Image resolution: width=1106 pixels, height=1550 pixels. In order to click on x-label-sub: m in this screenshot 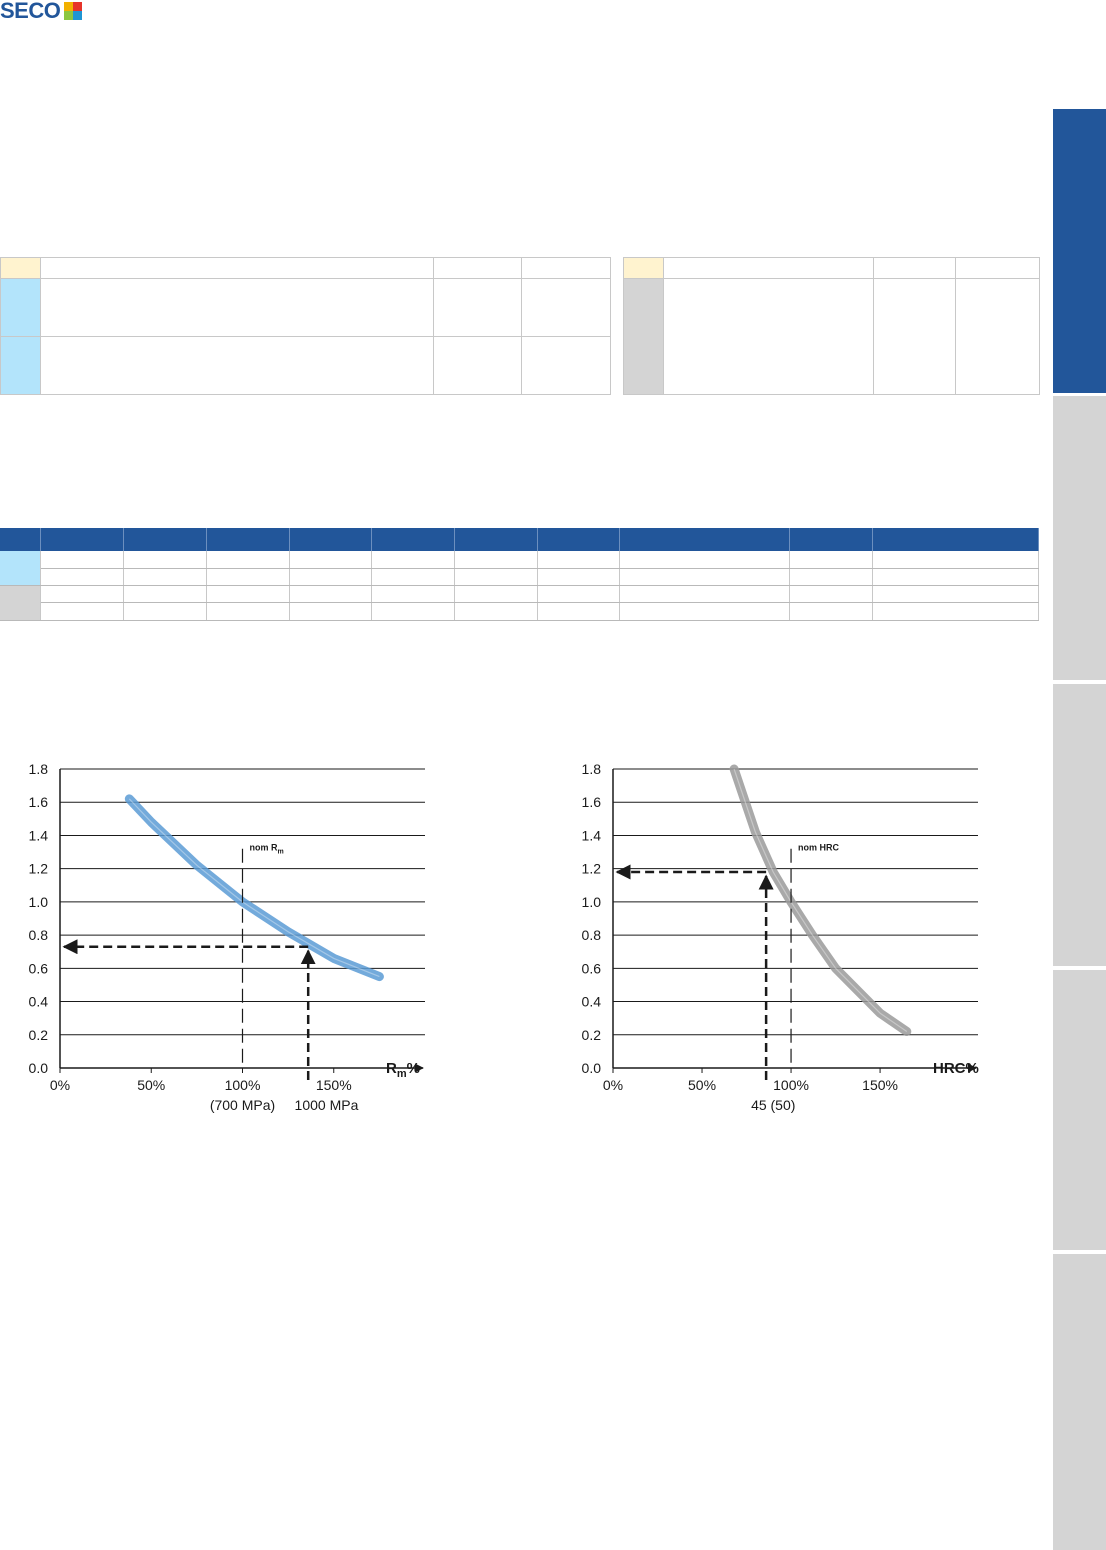, I will do `click(402, 1074)`.